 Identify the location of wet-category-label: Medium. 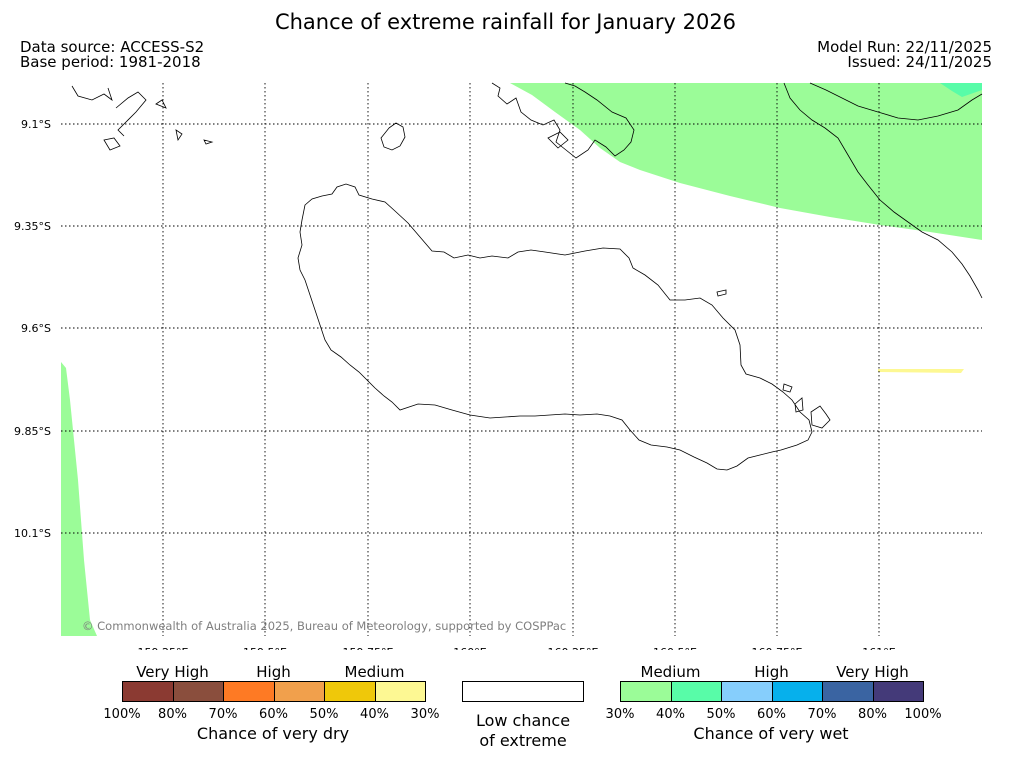
(670, 672).